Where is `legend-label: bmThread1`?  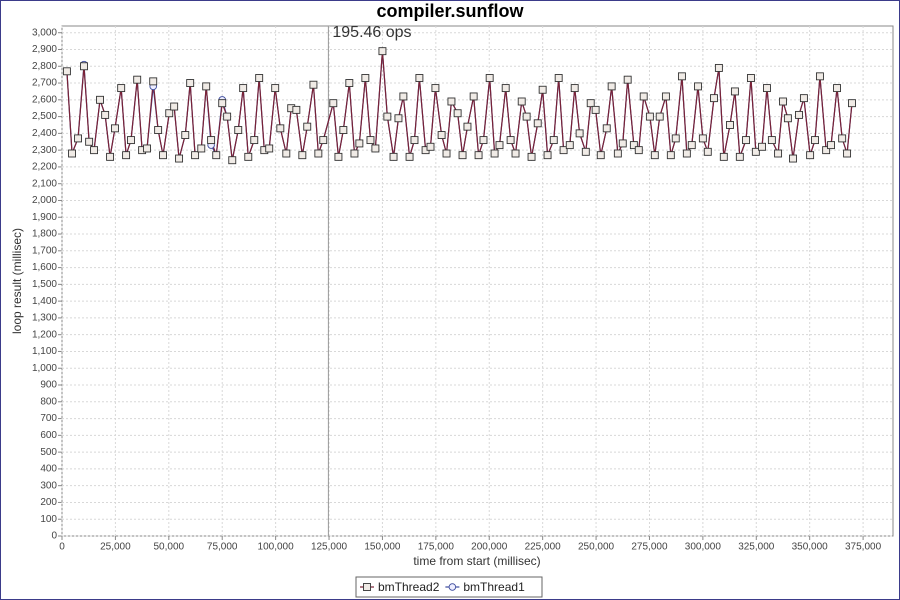
legend-label: bmThread1 is located at coordinates (494, 587).